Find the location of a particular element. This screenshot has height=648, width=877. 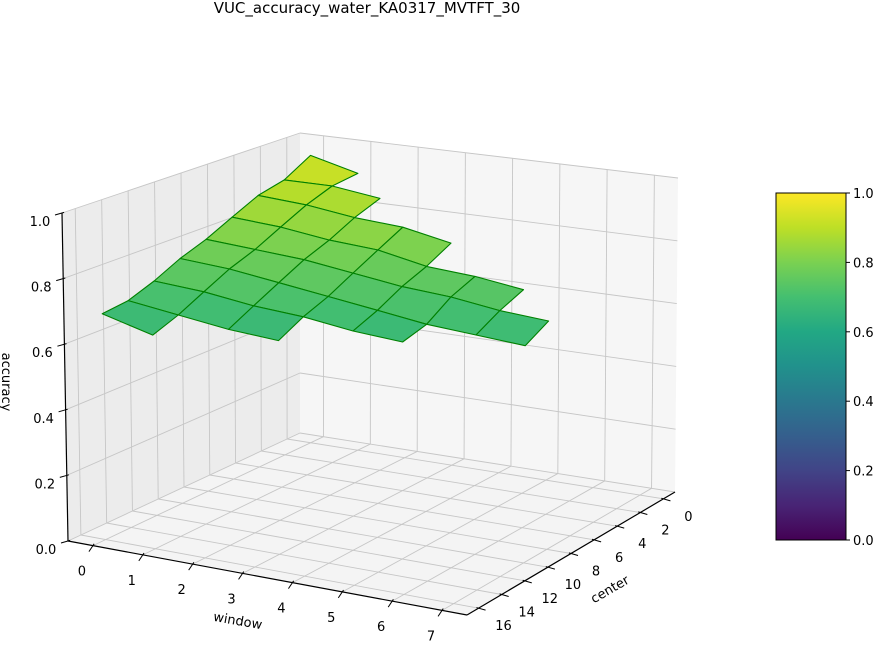

y-tick-label: 6 is located at coordinates (619, 558).